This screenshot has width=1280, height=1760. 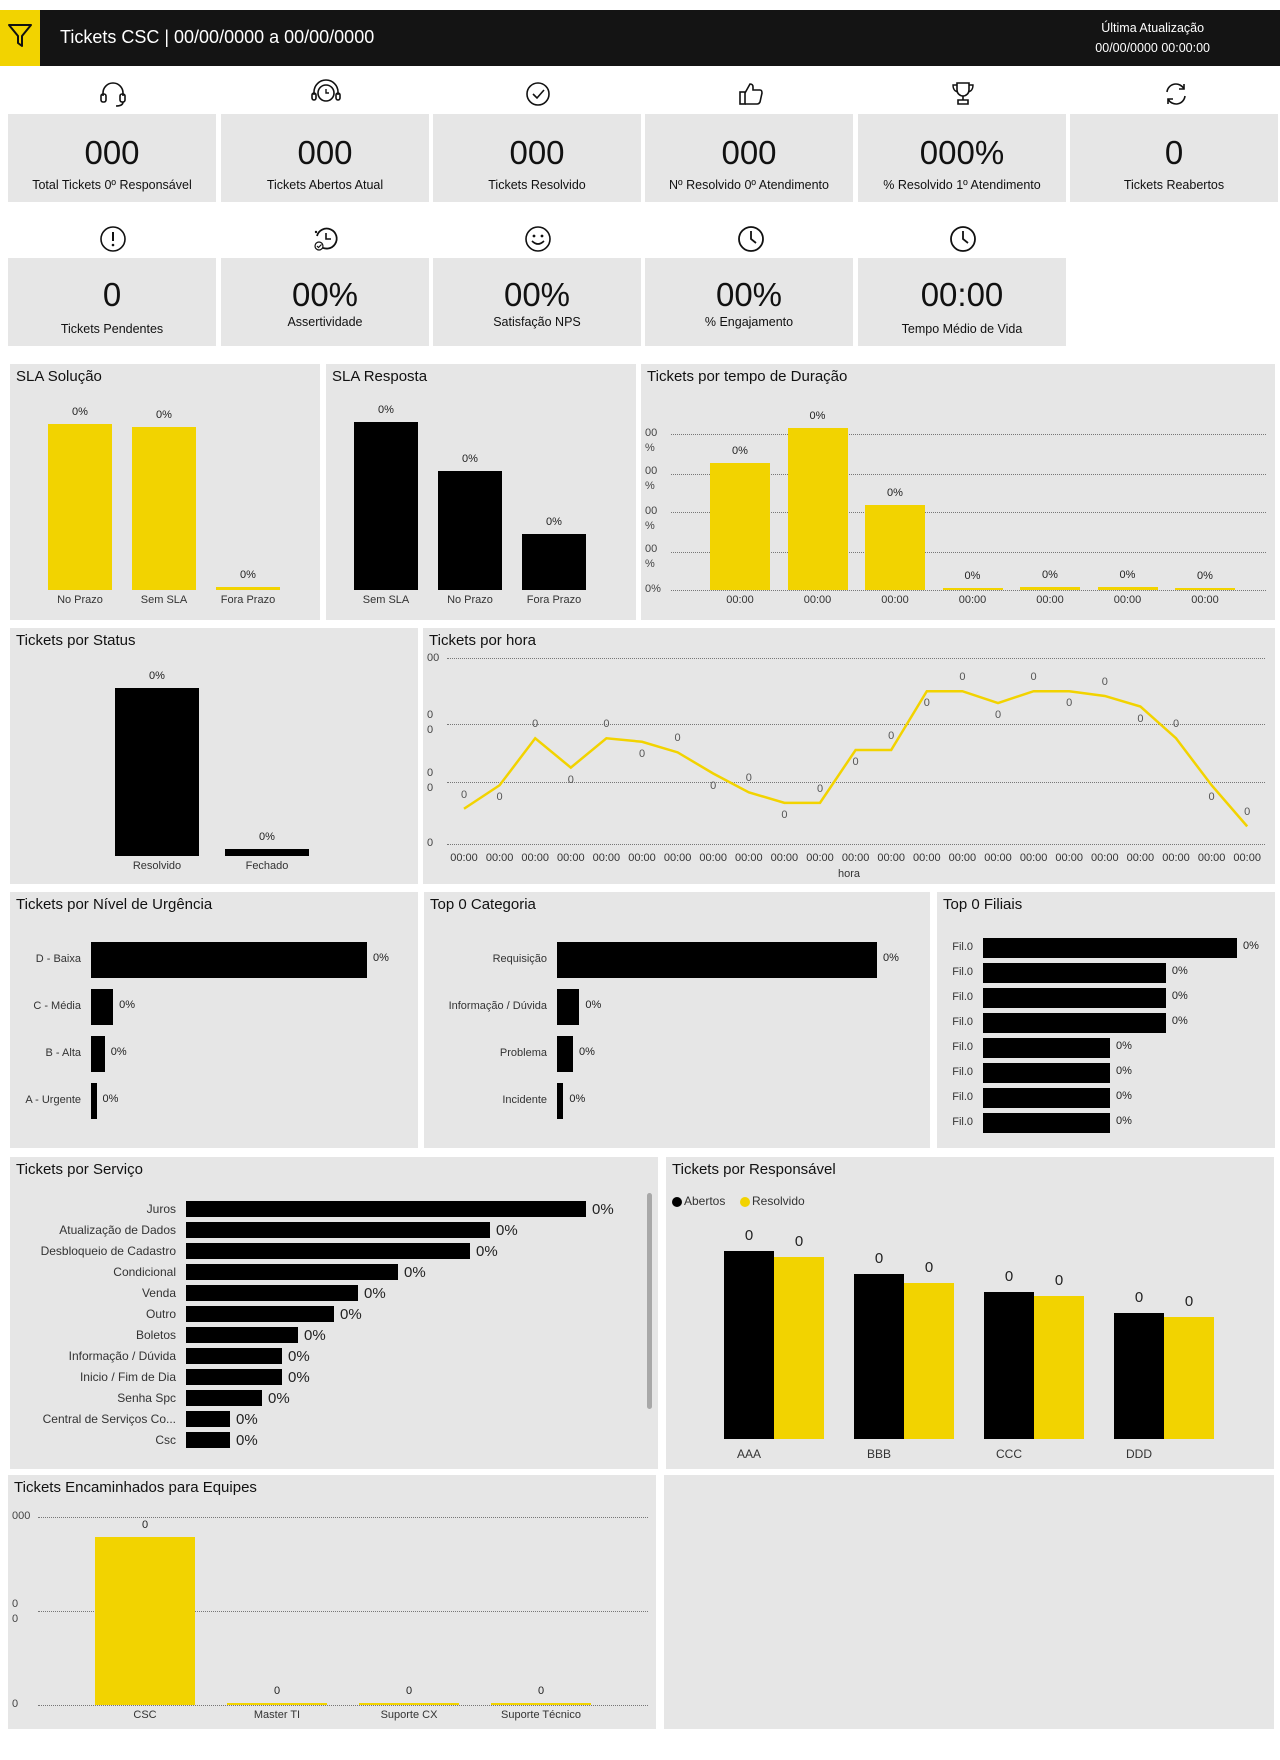 I want to click on chart-title: Top 0 Categoria, so click(x=483, y=904).